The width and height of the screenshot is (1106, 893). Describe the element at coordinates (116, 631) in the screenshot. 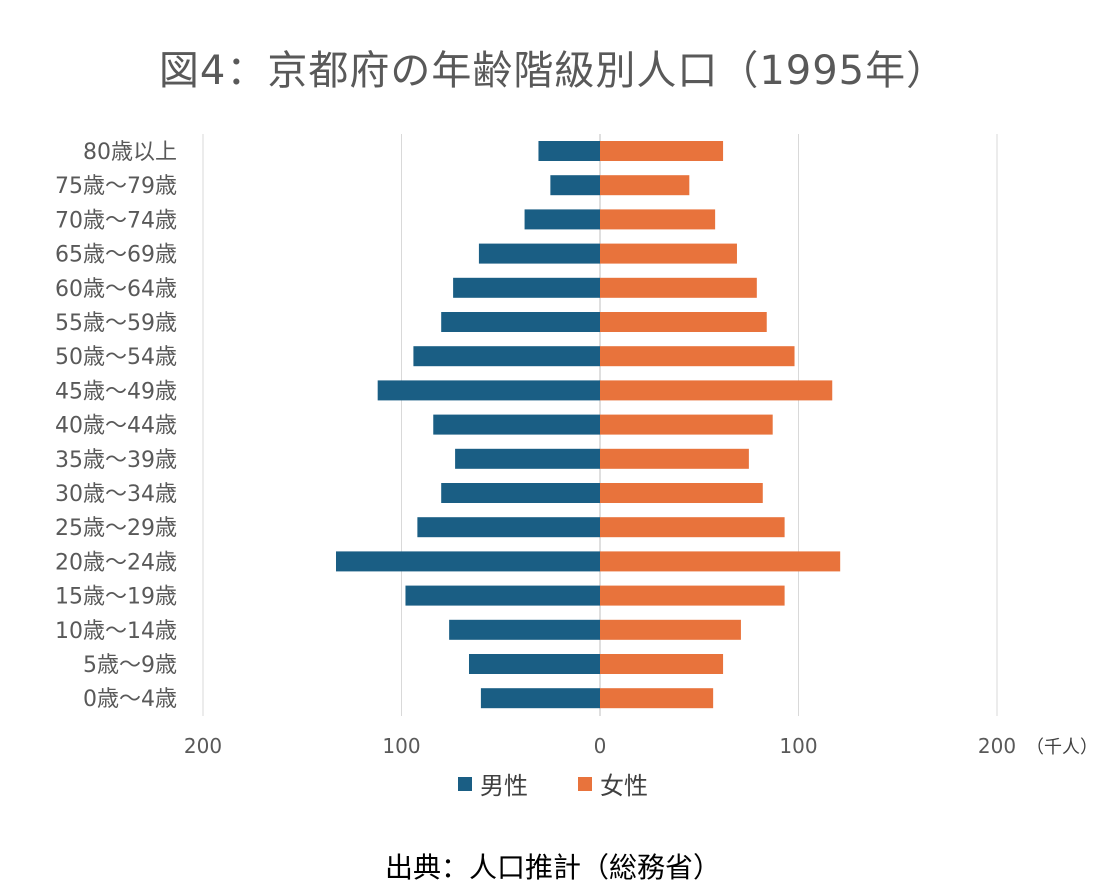

I see `category-label: 10歳〜14歳` at that location.